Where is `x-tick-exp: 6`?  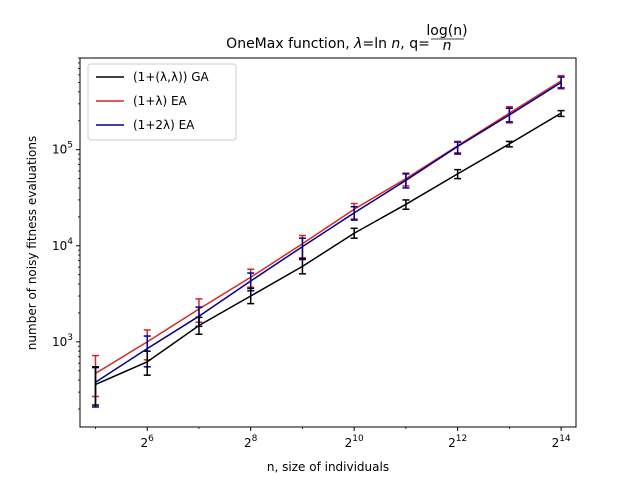 x-tick-exp: 6 is located at coordinates (151, 439).